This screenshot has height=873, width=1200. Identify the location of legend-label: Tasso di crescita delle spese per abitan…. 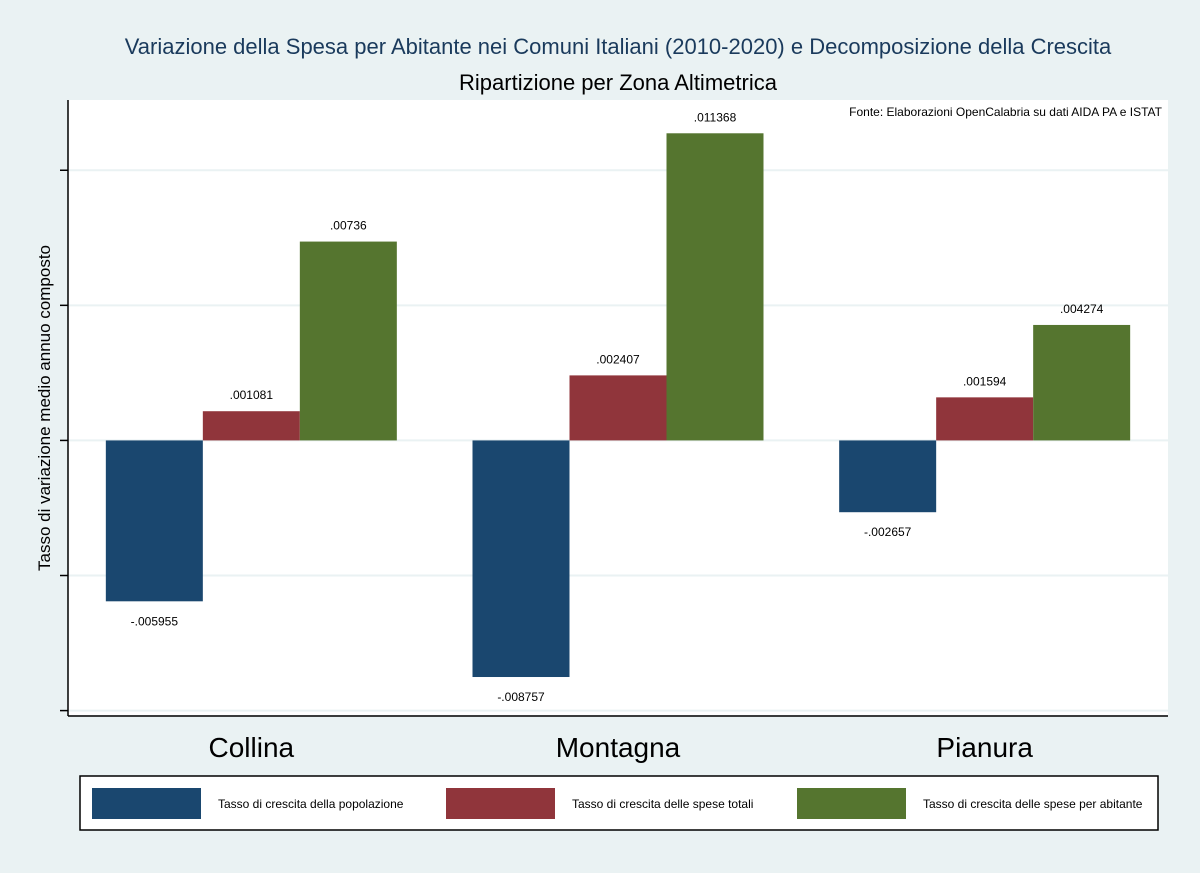
(1033, 804).